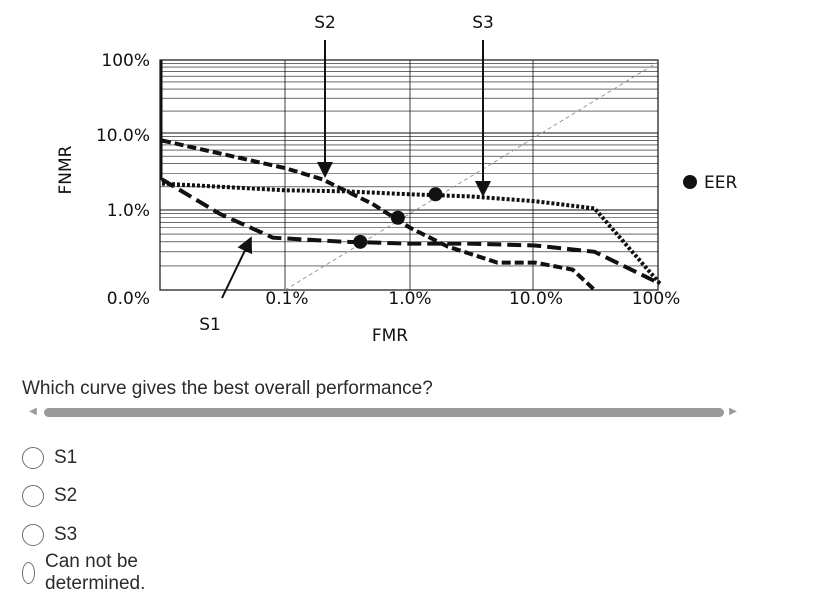 Image resolution: width=838 pixels, height=595 pixels. What do you see at coordinates (66, 495) in the screenshot?
I see `option-label: S2` at bounding box center [66, 495].